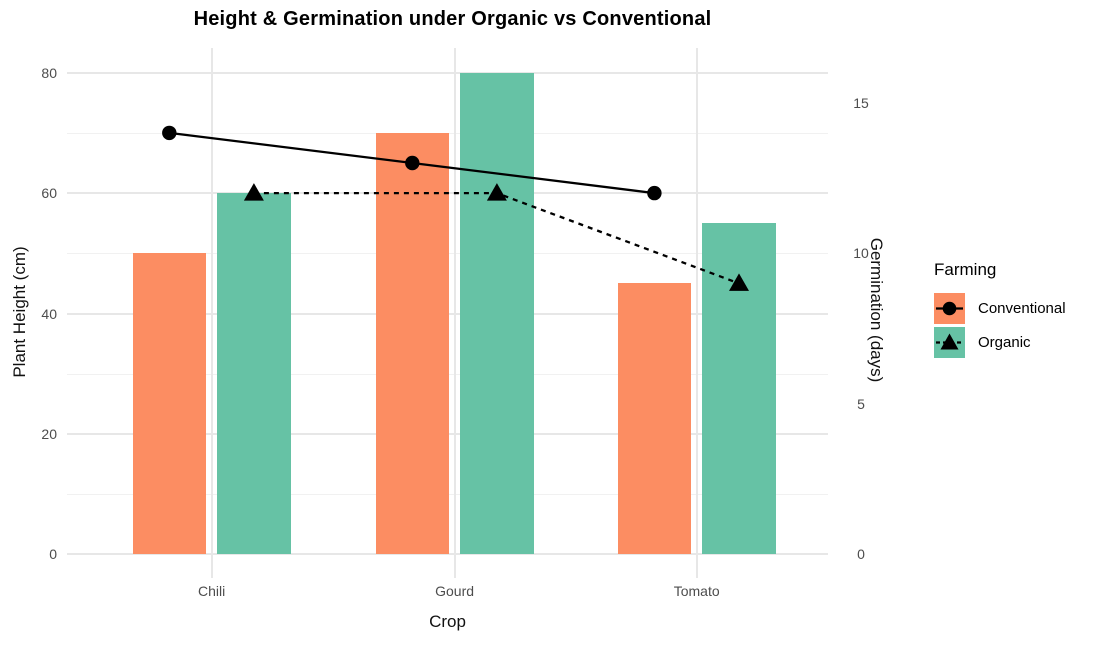  What do you see at coordinates (19, 312) in the screenshot?
I see `y-axis-left-title: Plant Height (cm)` at bounding box center [19, 312].